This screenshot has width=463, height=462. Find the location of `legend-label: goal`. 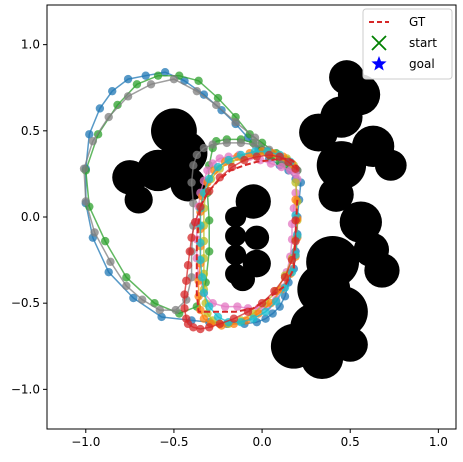

legend-label: goal is located at coordinates (422, 64).